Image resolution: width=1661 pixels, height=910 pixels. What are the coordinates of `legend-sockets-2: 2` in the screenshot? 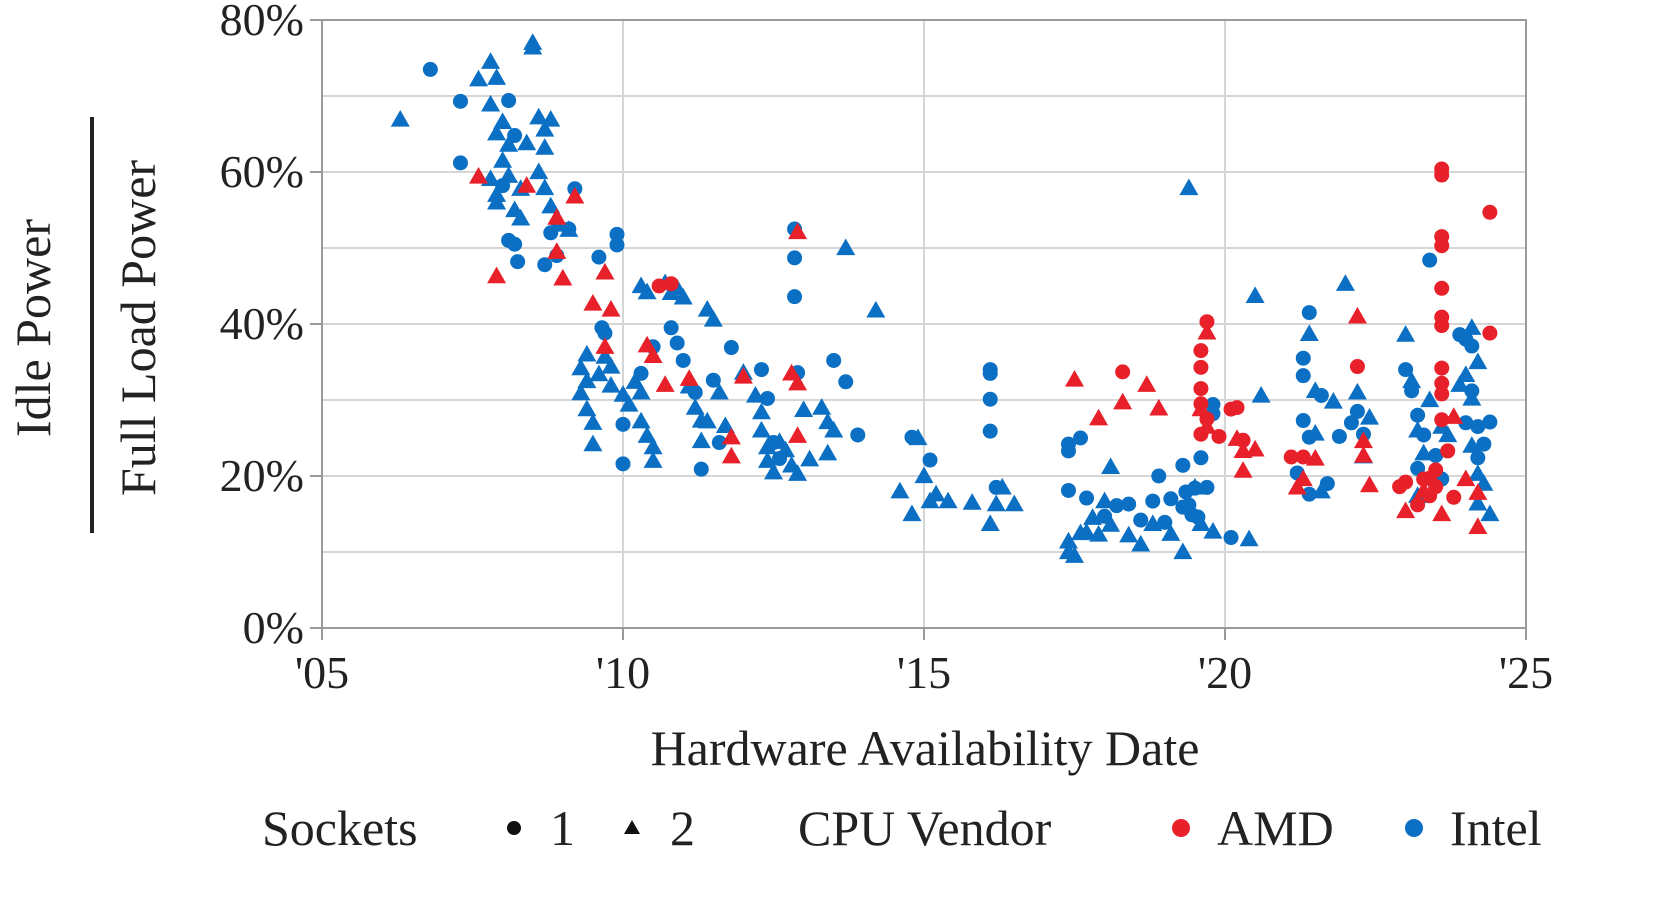 It's located at (682, 828).